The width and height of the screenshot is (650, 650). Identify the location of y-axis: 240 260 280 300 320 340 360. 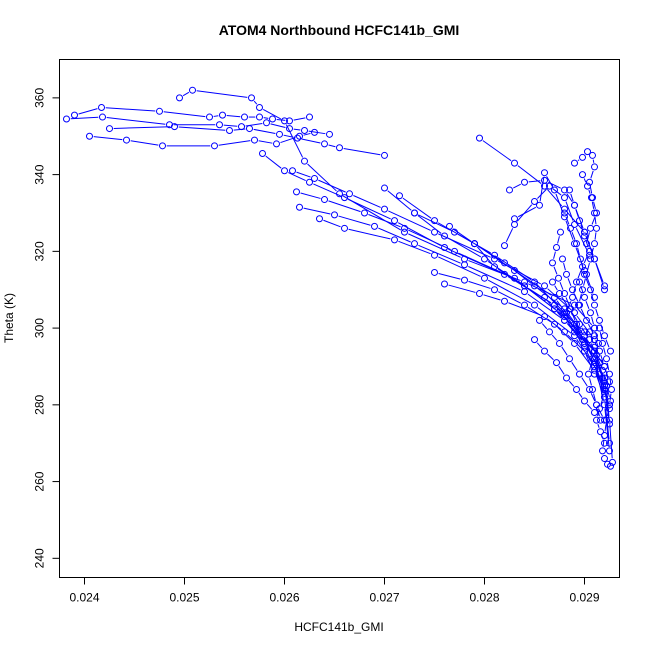
(46, 328).